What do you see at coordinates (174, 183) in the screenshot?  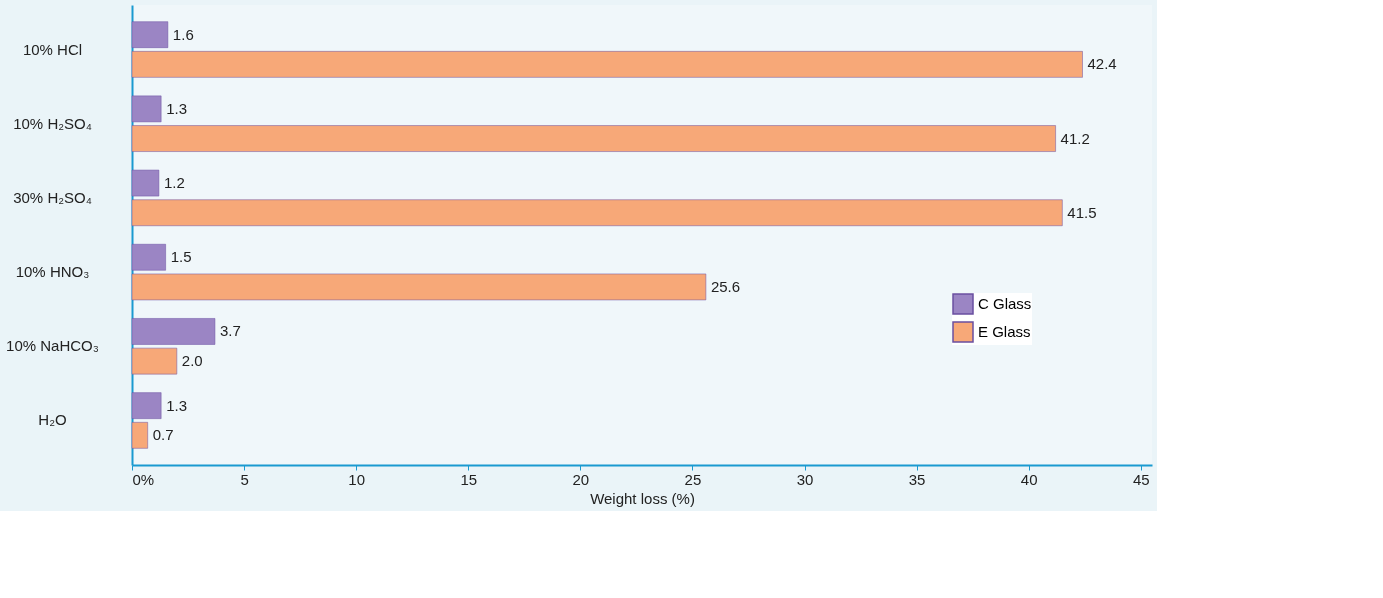 I see `text: 1.2` at bounding box center [174, 183].